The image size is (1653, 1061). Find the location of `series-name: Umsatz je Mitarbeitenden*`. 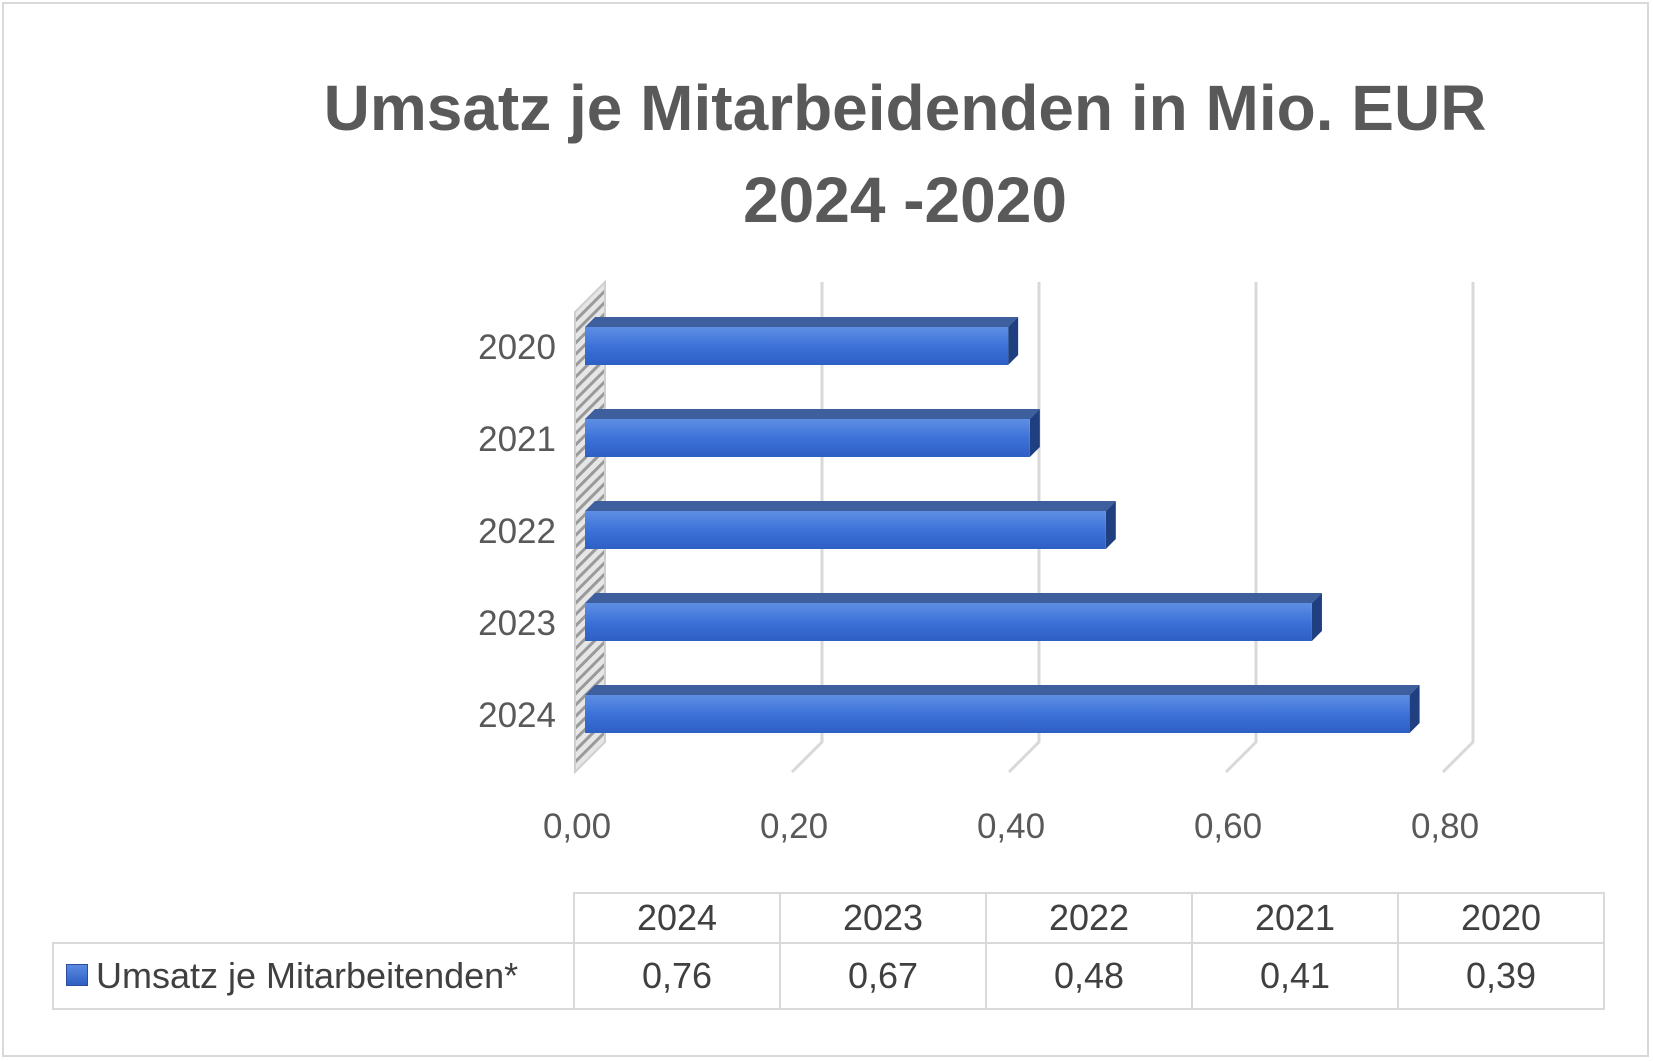

series-name: Umsatz je Mitarbeitenden* is located at coordinates (307, 975).